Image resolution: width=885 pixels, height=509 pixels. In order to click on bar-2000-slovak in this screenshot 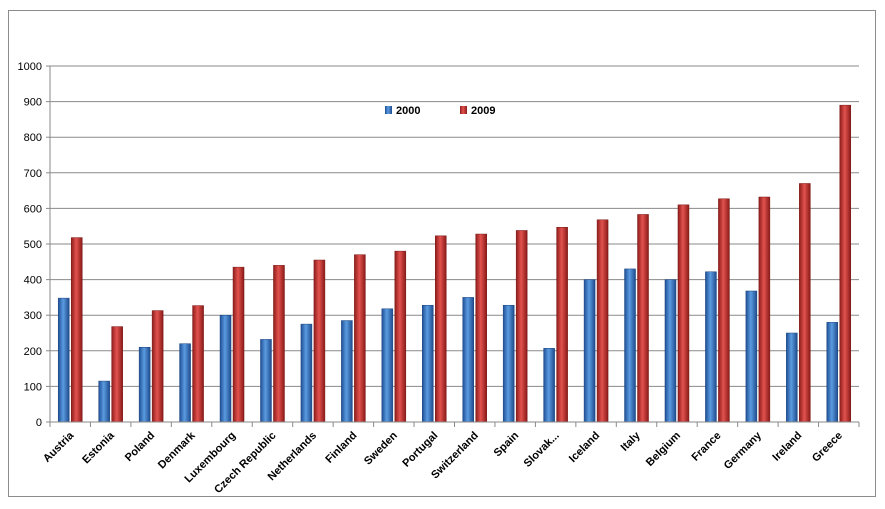, I will do `click(549, 385)`.